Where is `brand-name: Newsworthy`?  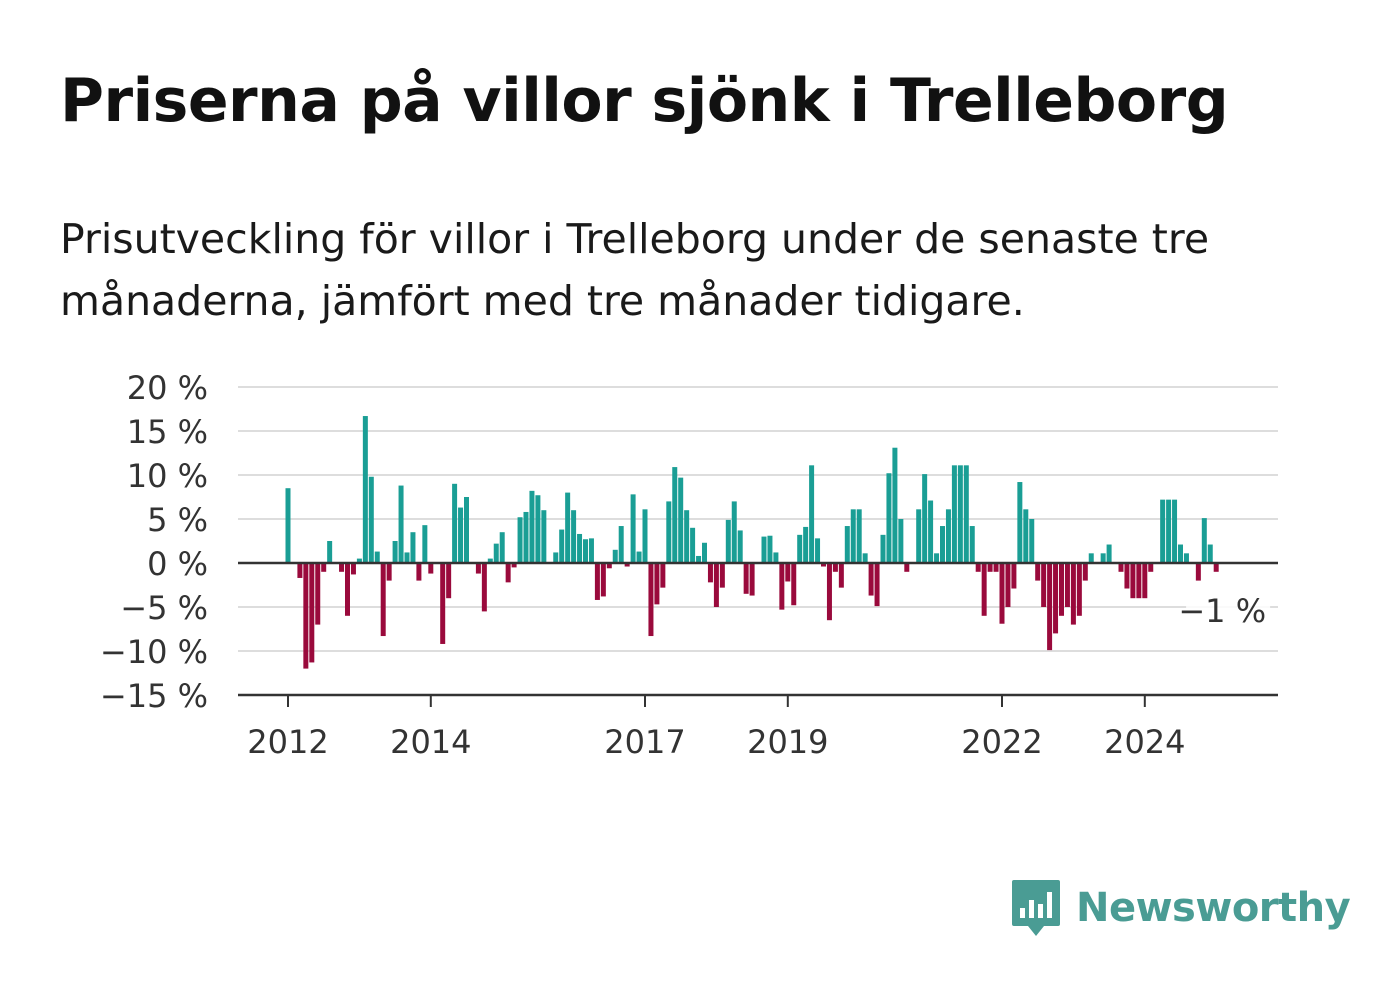 brand-name: Newsworthy is located at coordinates (1213, 908).